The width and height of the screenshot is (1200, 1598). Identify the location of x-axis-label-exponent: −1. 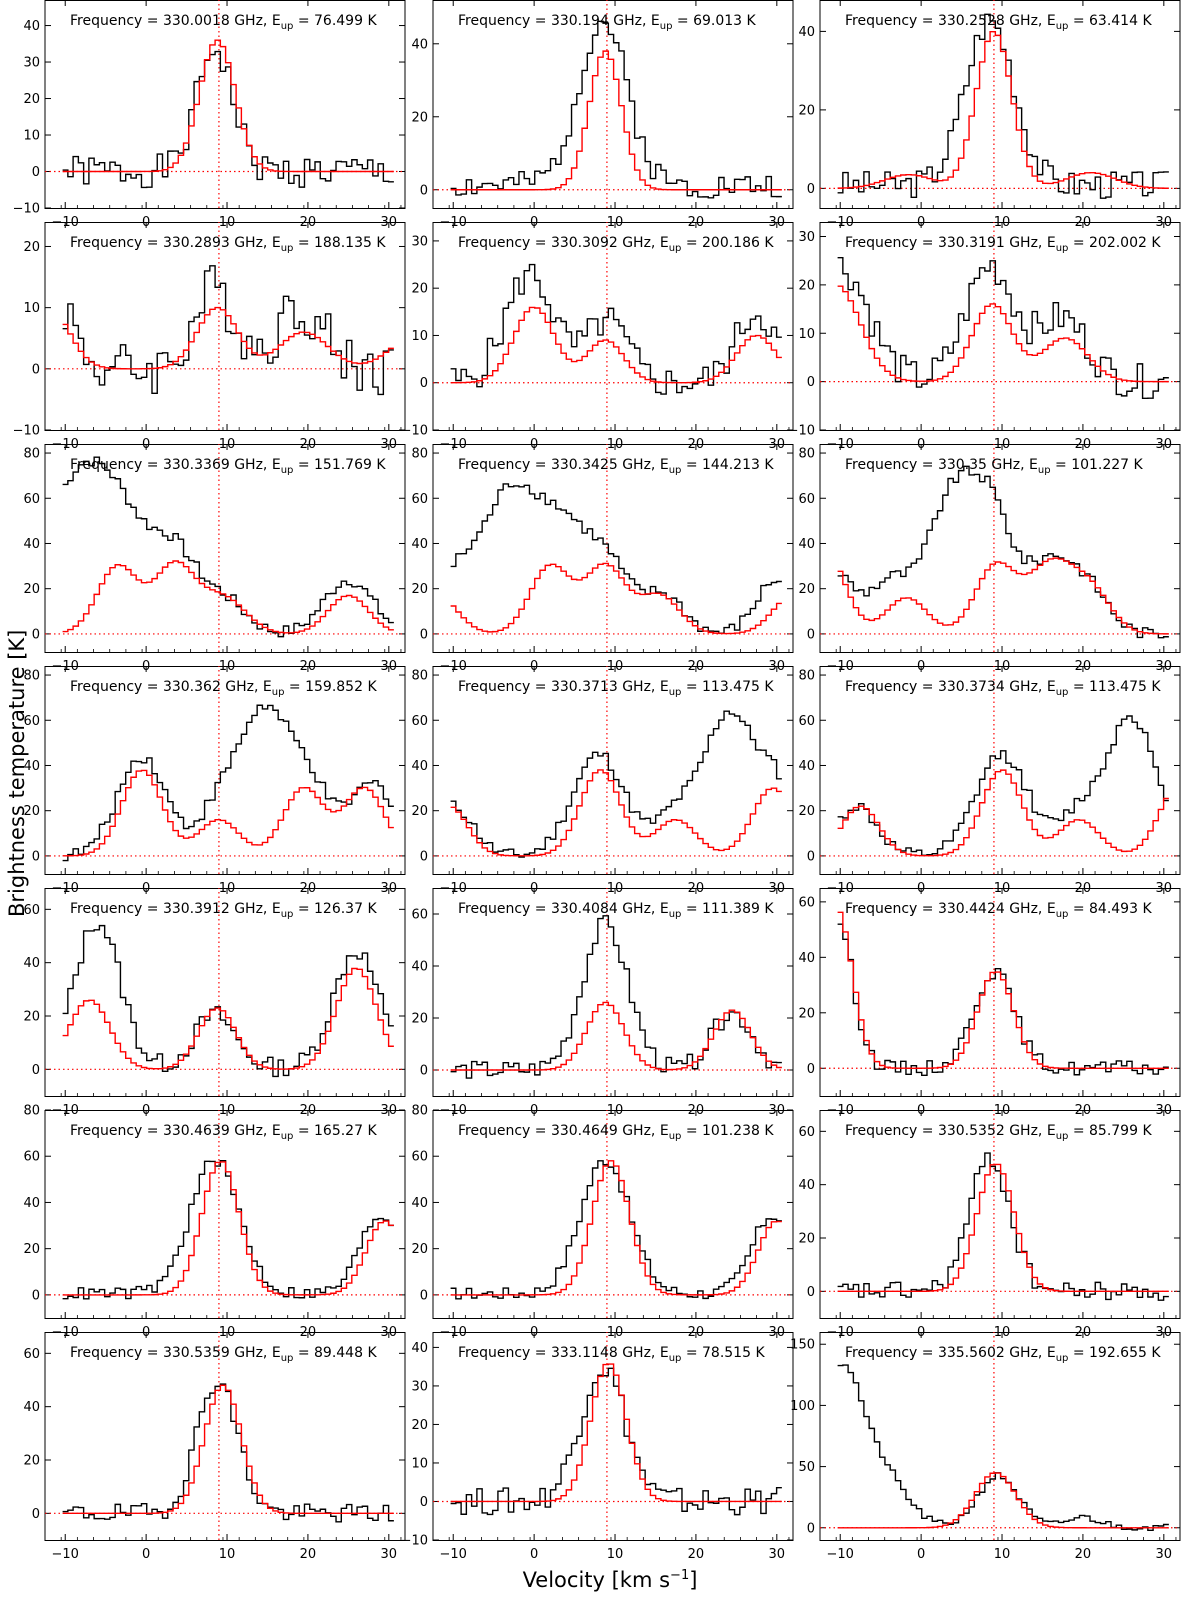
(680, 1575).